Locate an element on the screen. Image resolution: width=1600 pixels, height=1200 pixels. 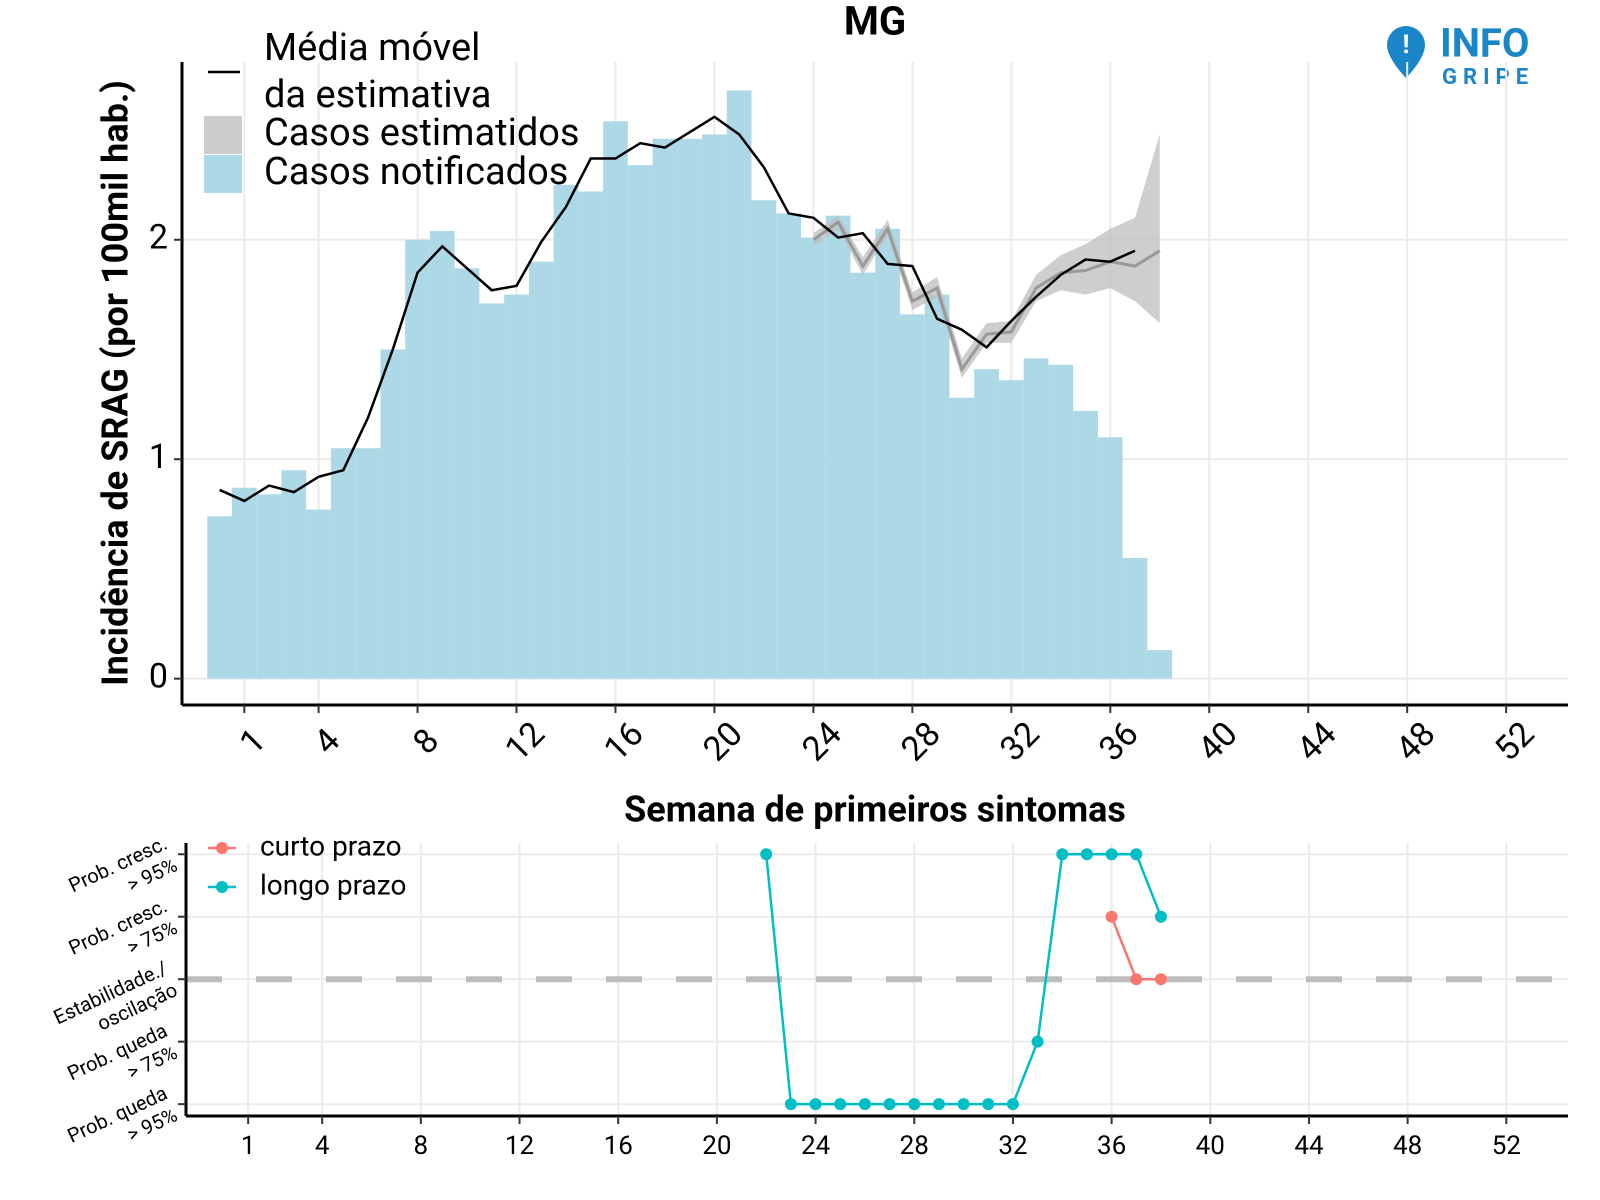
y-axis-label: Incidência de SRAG (por 100mil hab.) is located at coordinates (116, 383).